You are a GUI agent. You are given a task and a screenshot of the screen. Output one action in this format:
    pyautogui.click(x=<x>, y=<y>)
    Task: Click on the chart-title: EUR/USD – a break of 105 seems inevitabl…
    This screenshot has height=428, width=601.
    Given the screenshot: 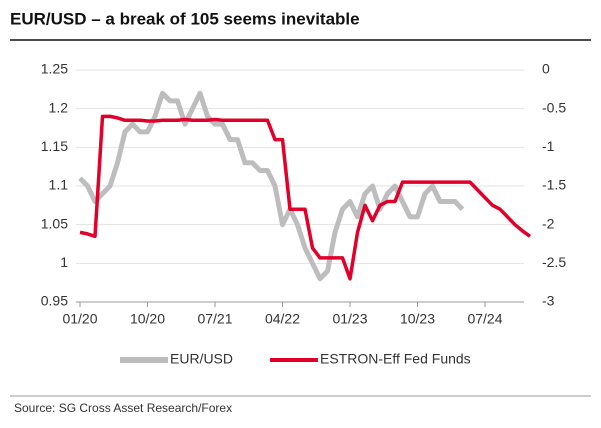 What is the action you would take?
    pyautogui.click(x=185, y=18)
    